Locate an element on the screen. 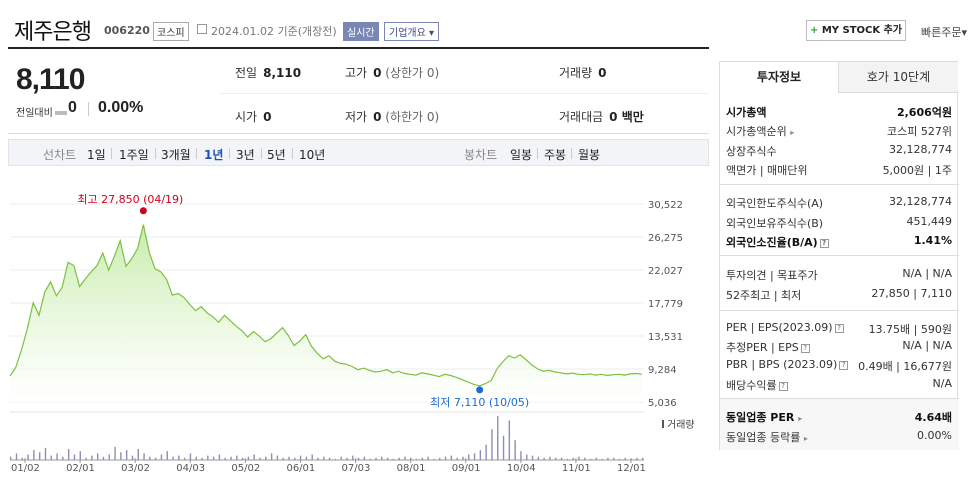 Image resolution: width=978 pixels, height=487 pixels. realtime-button: 실시간 is located at coordinates (361, 31).